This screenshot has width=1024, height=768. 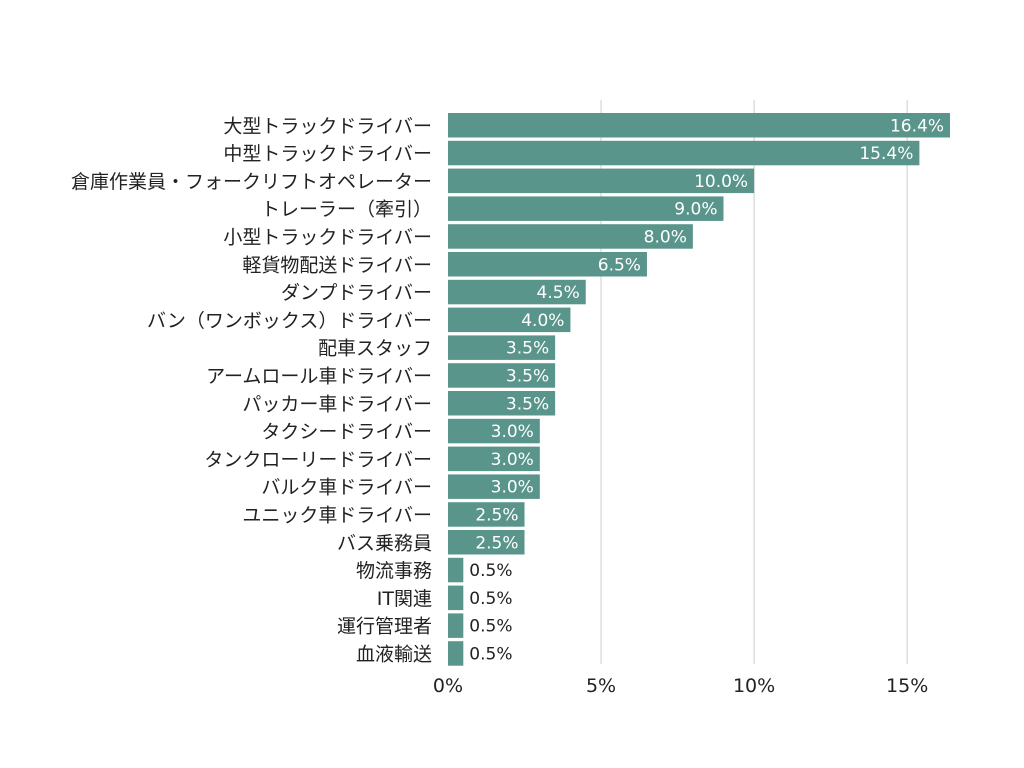 I want to click on category-label: 物流事務, so click(x=394, y=571).